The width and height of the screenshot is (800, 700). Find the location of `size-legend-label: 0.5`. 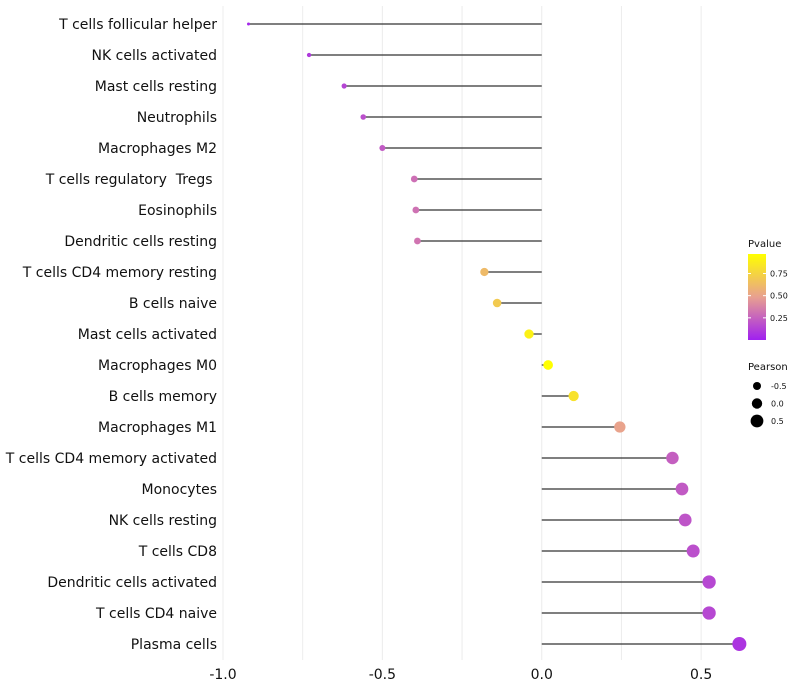

size-legend-label: 0.5 is located at coordinates (777, 421).